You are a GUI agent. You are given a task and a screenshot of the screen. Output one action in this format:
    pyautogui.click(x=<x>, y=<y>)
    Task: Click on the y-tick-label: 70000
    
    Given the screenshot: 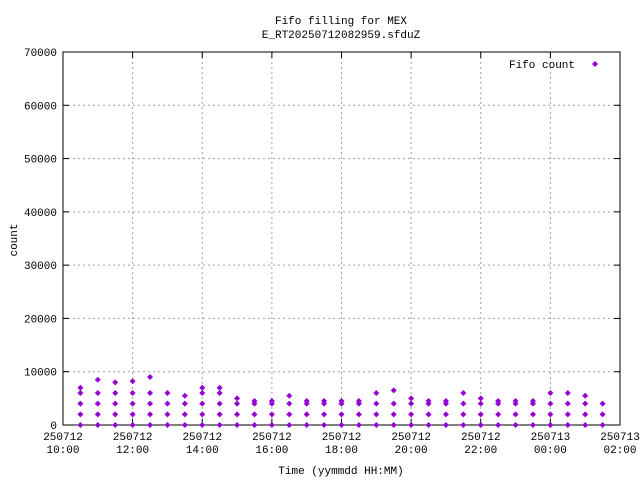 What is the action you would take?
    pyautogui.click(x=40, y=54)
    